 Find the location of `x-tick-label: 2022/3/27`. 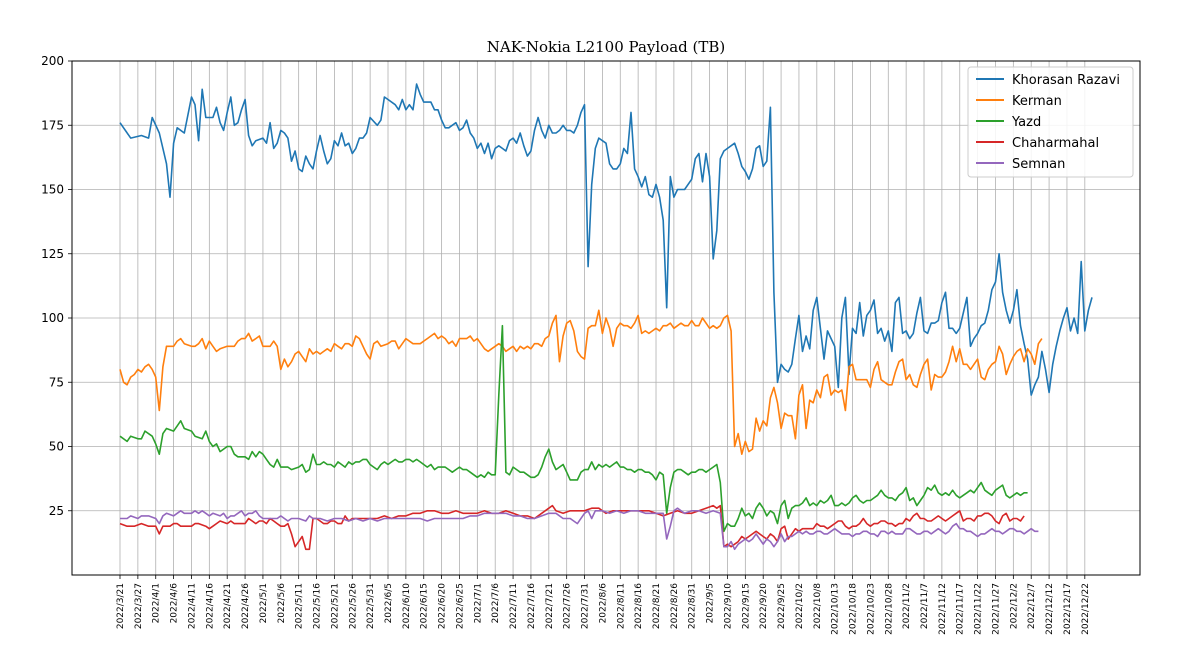

x-tick-label: 2022/3/27 is located at coordinates (139, 606).